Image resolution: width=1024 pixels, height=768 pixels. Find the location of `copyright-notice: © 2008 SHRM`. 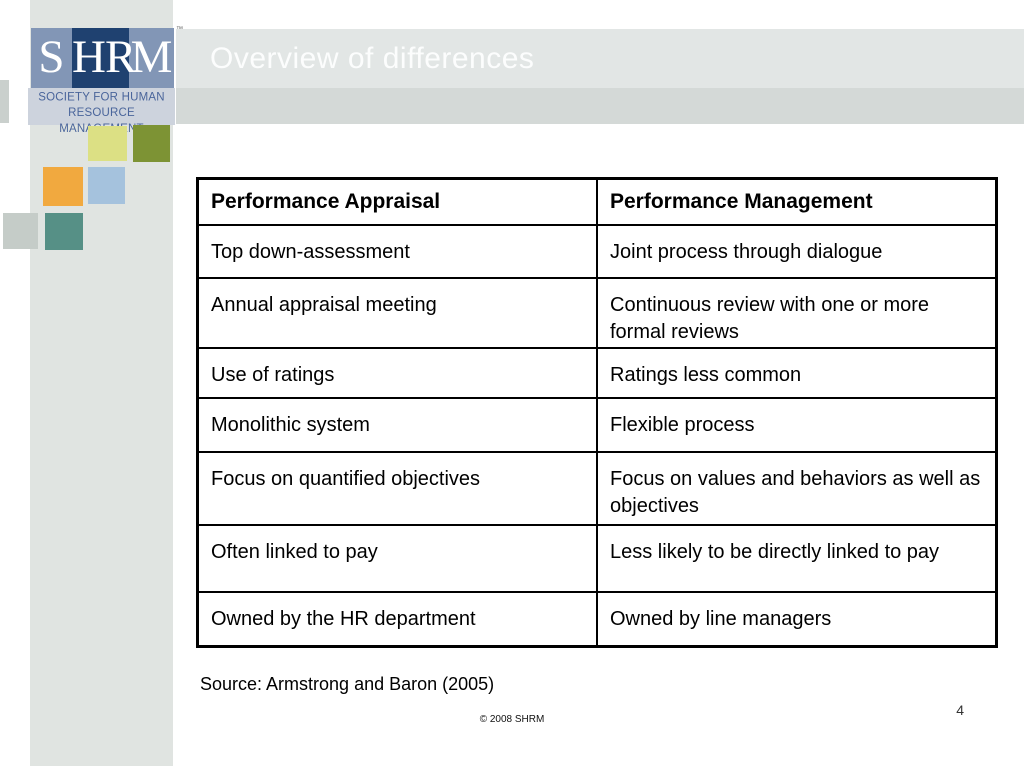

copyright-notice: © 2008 SHRM is located at coordinates (512, 719).